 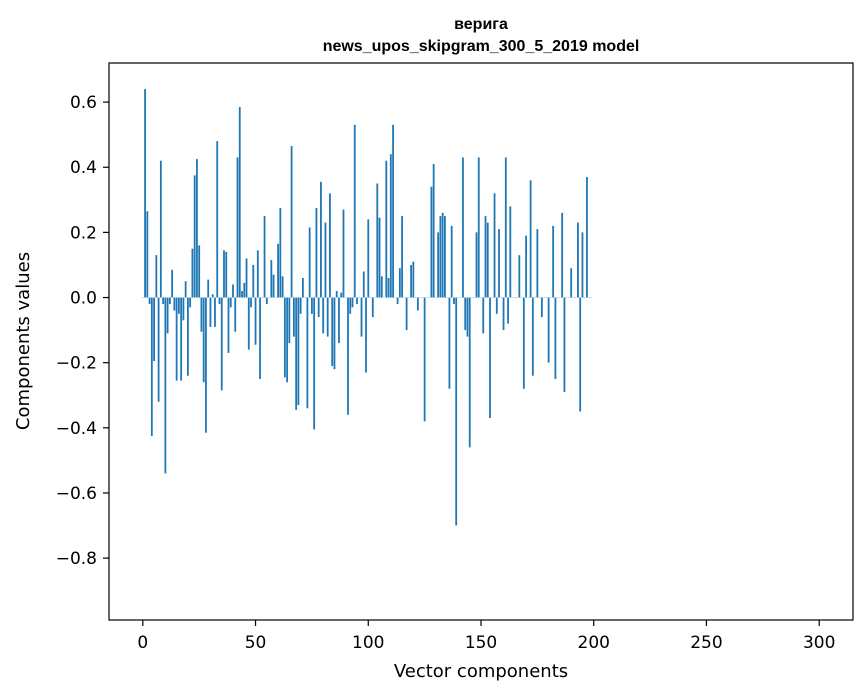 I want to click on y-axis-label: Components values, so click(x=23, y=341).